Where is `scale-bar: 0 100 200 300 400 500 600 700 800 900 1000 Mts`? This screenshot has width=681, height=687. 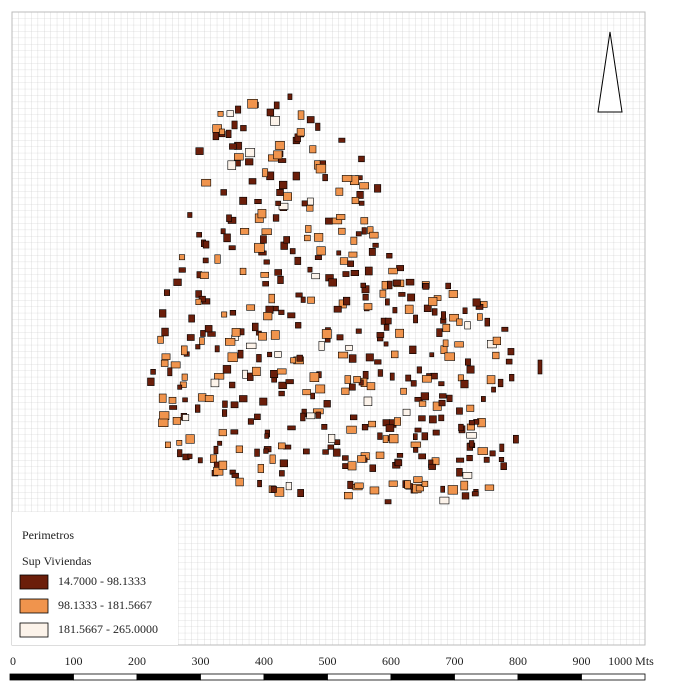 scale-bar: 0 100 200 300 400 500 600 700 800 900 1000 Mts is located at coordinates (331, 667).